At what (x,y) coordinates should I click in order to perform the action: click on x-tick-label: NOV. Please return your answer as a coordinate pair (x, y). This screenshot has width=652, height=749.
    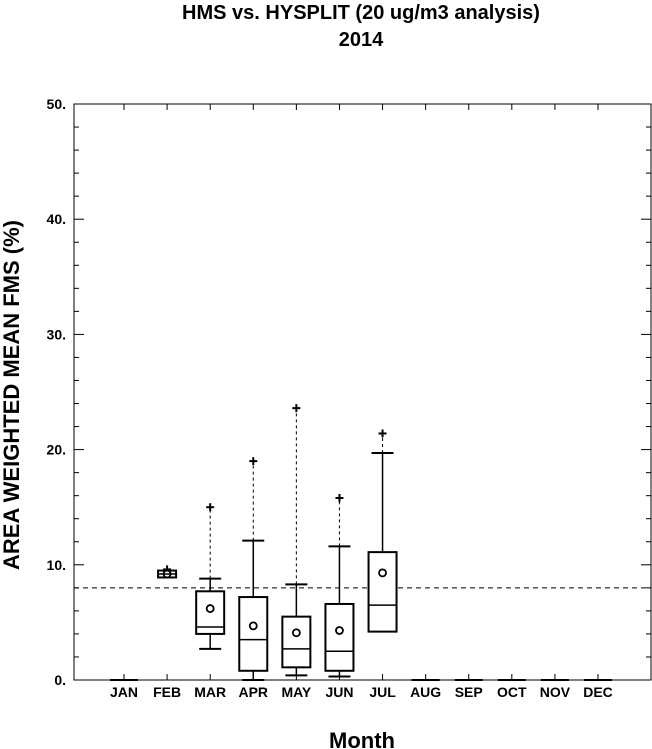
    Looking at the image, I should click on (555, 692).